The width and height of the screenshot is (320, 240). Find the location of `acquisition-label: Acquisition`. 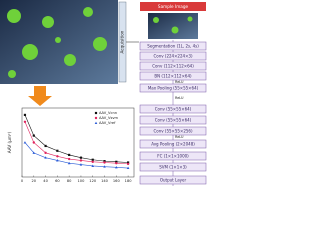

acquisition-label: Acquisition is located at coordinates (122, 41).